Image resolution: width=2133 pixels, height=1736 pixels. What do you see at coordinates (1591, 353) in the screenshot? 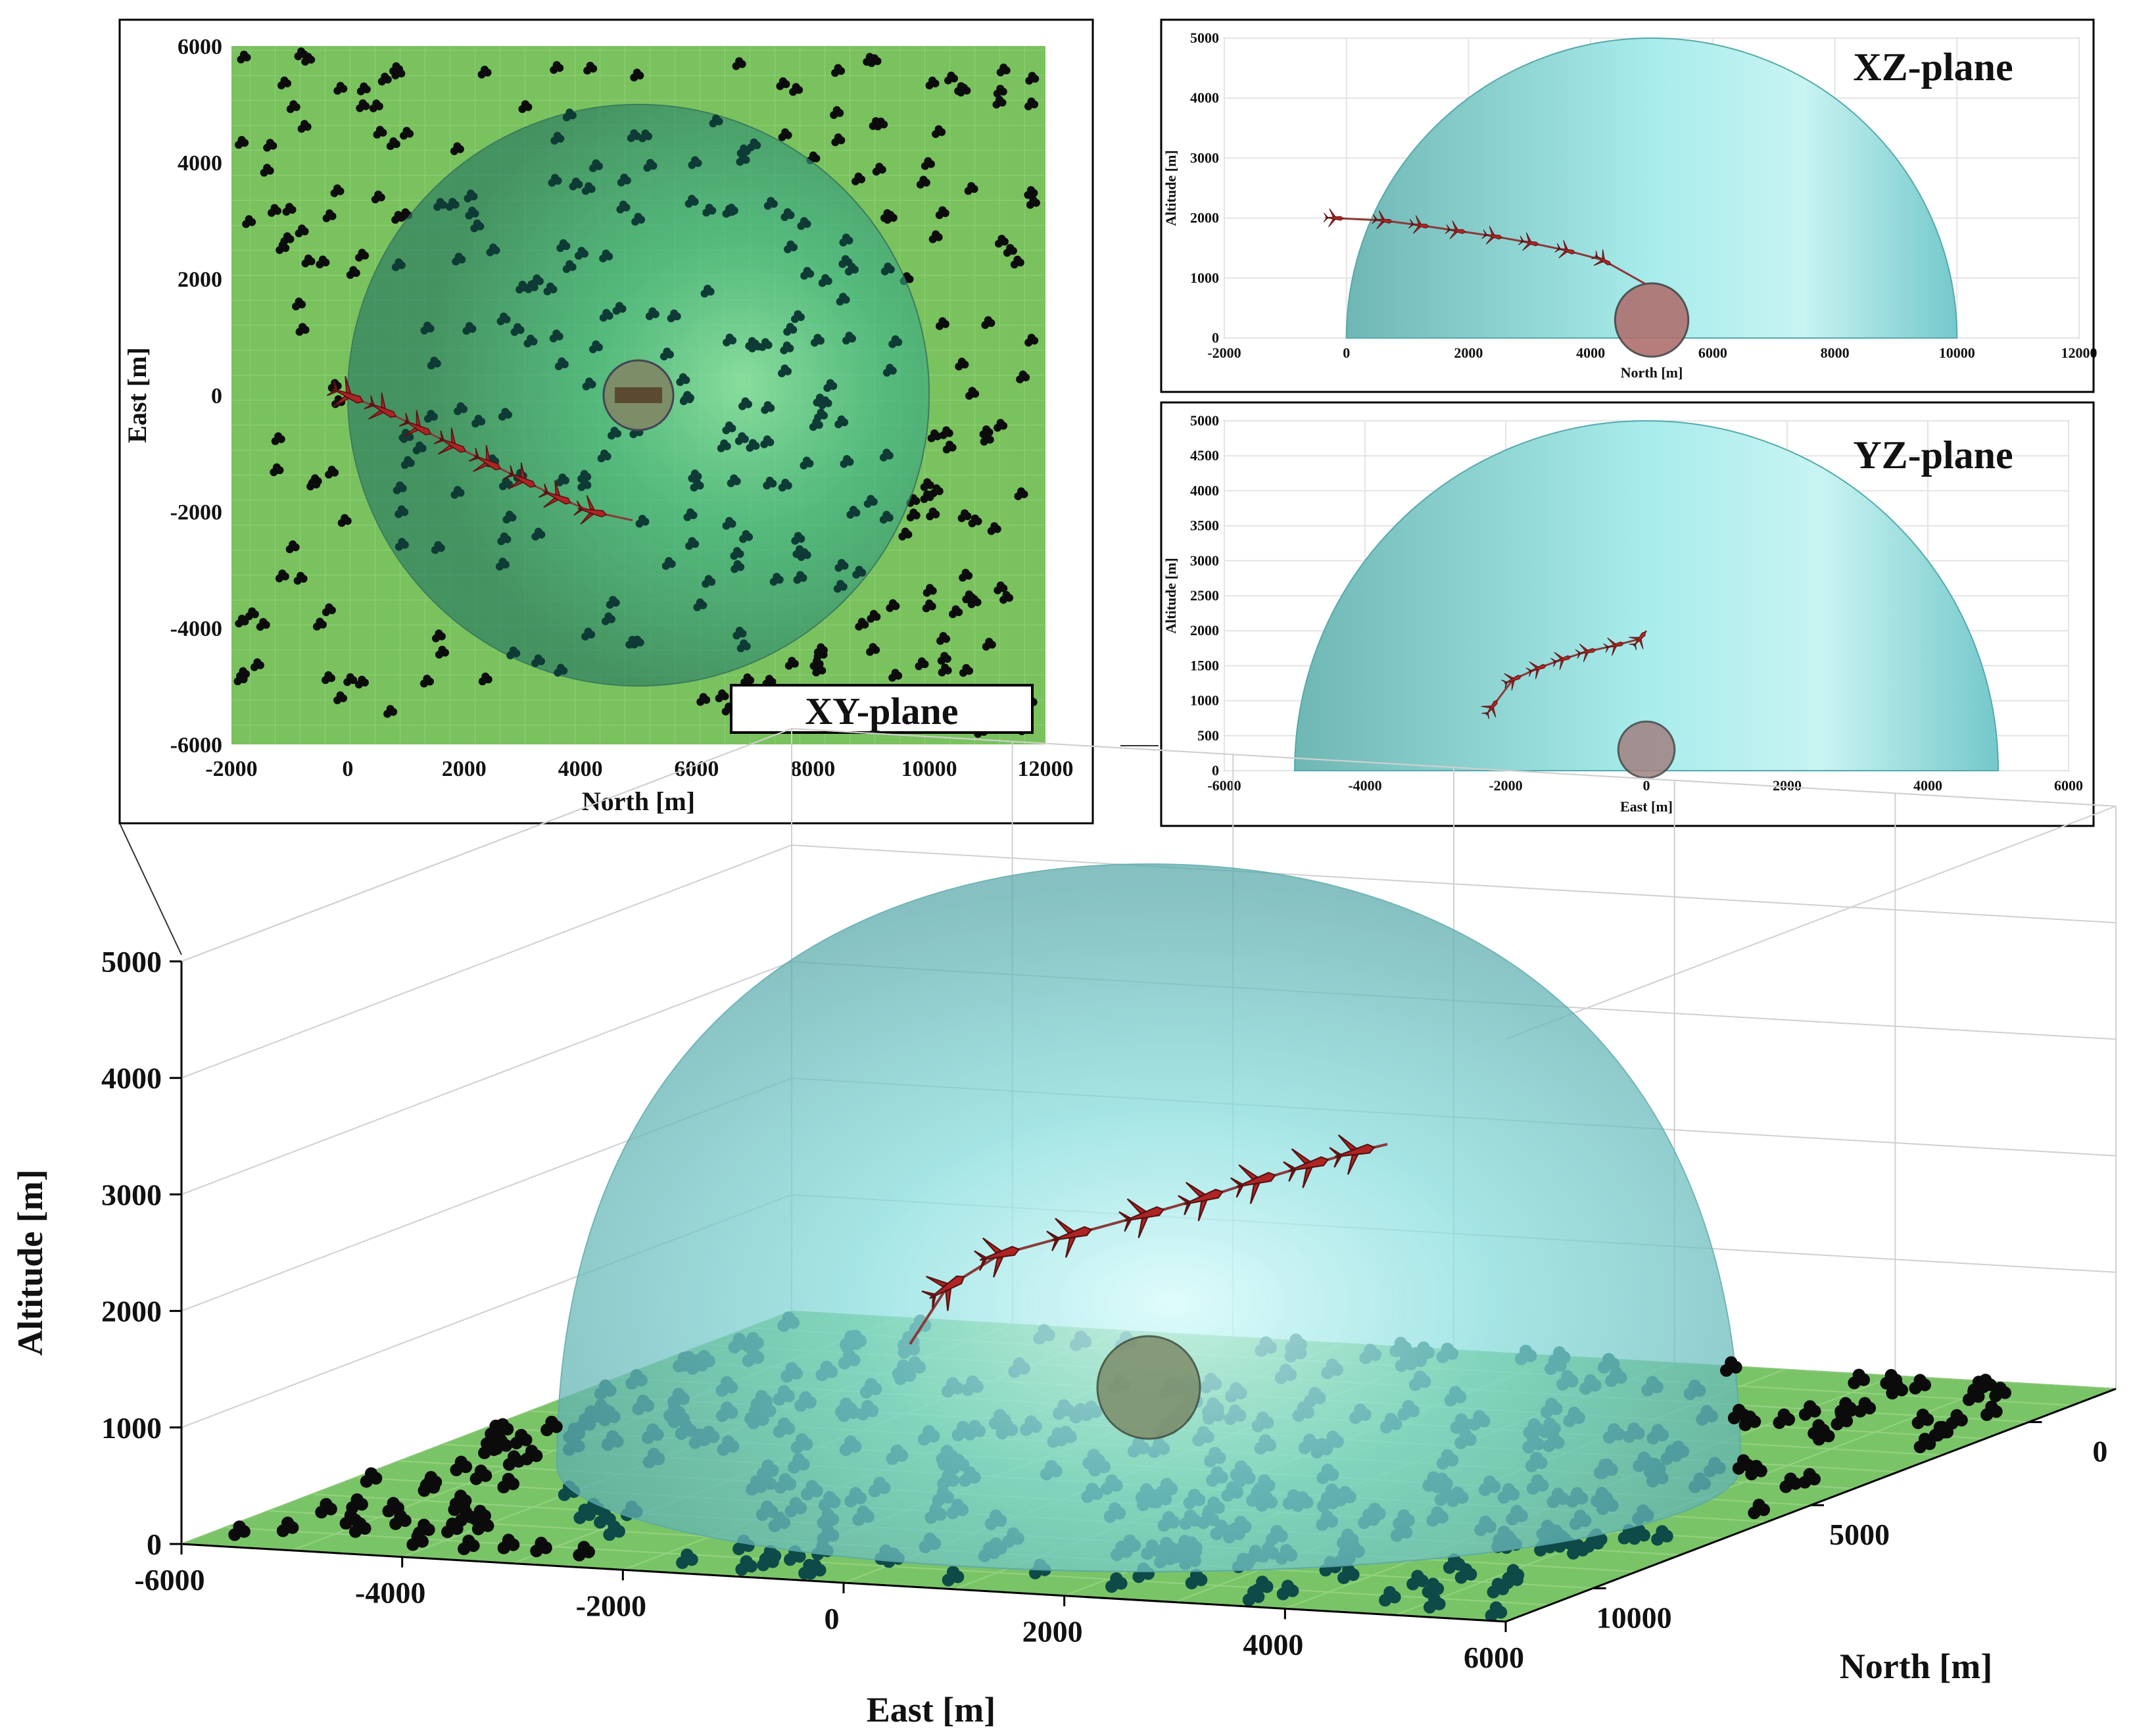
I see `xz-x-tick: 4000` at bounding box center [1591, 353].